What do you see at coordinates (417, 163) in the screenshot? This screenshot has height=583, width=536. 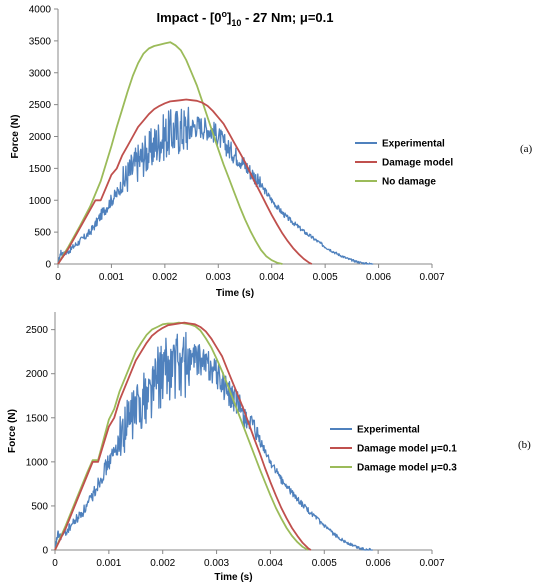 I see `legend-label: Damage model` at bounding box center [417, 163].